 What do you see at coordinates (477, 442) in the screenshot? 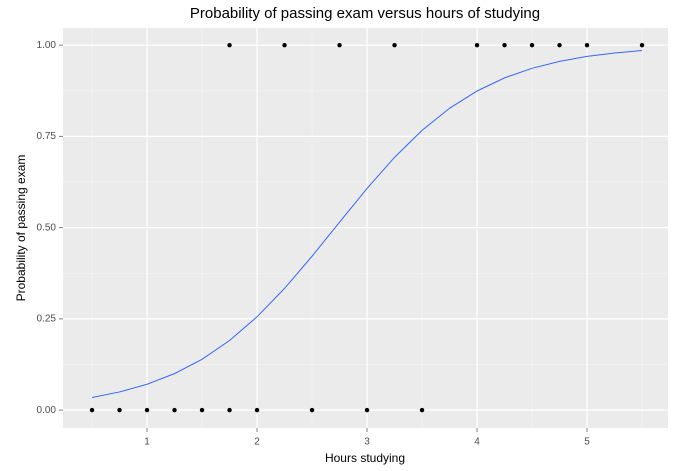
I see `x-tick-label: 4` at bounding box center [477, 442].